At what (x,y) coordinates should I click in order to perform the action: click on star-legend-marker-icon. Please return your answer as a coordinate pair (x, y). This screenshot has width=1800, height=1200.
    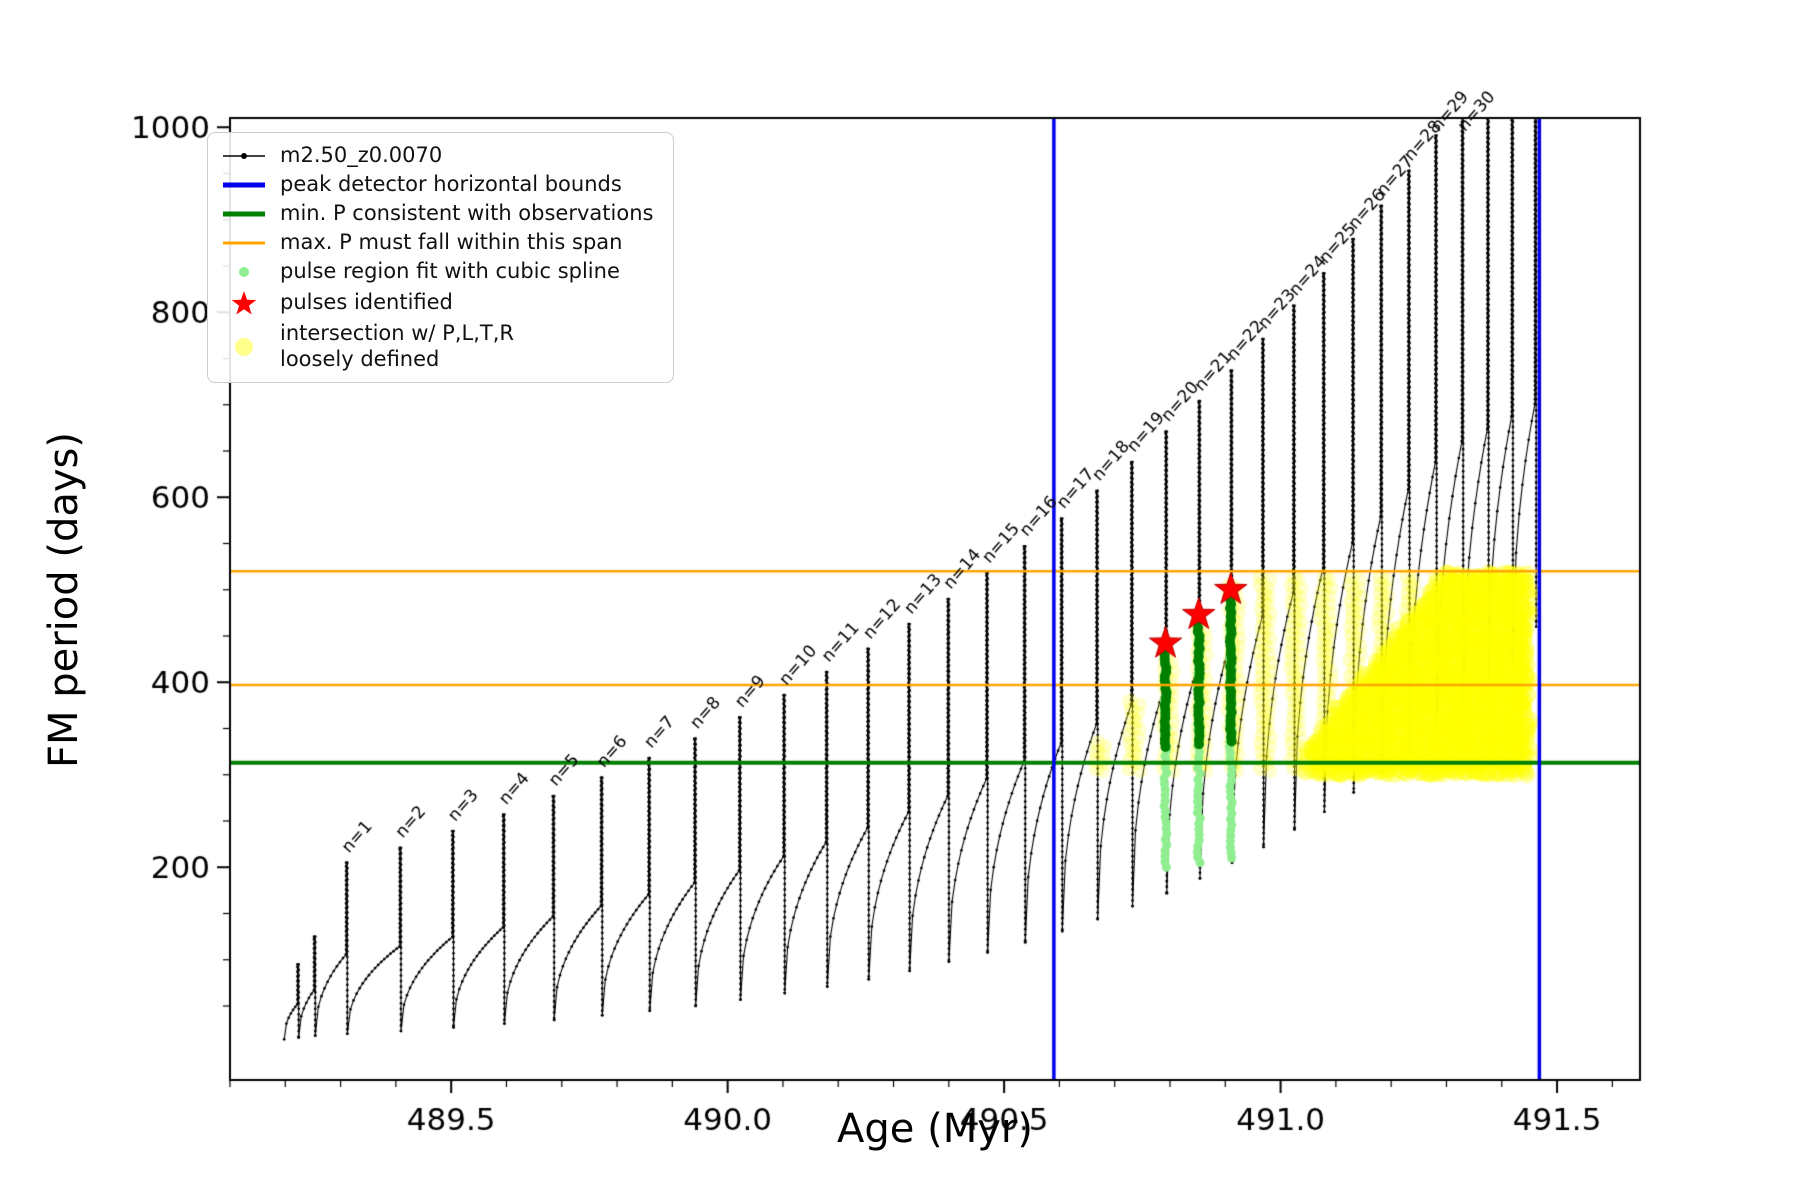
    Looking at the image, I should click on (244, 303).